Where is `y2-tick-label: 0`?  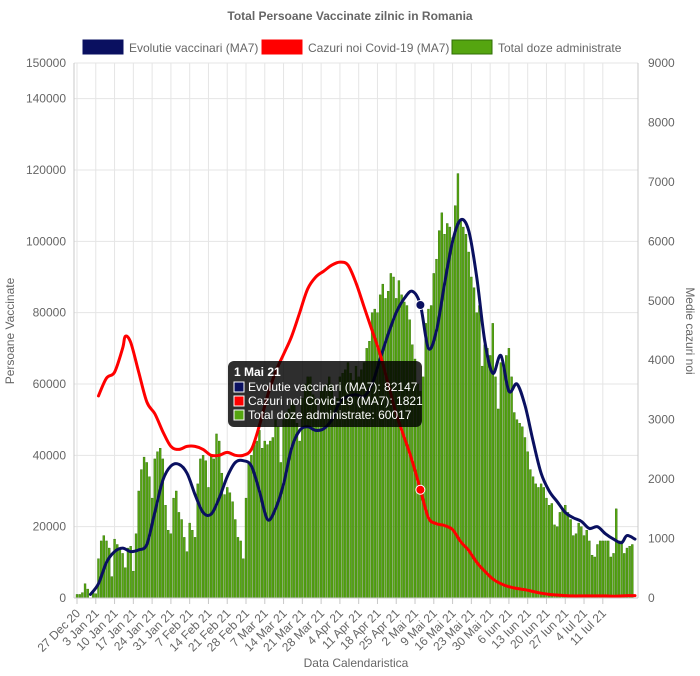
y2-tick-label: 0 is located at coordinates (651, 598).